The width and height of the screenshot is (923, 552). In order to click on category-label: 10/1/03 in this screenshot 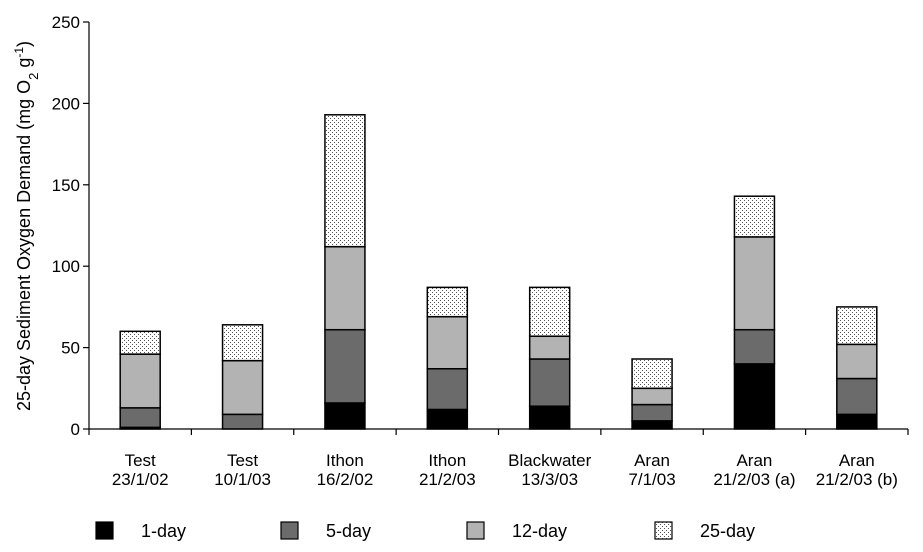, I will do `click(242, 479)`.